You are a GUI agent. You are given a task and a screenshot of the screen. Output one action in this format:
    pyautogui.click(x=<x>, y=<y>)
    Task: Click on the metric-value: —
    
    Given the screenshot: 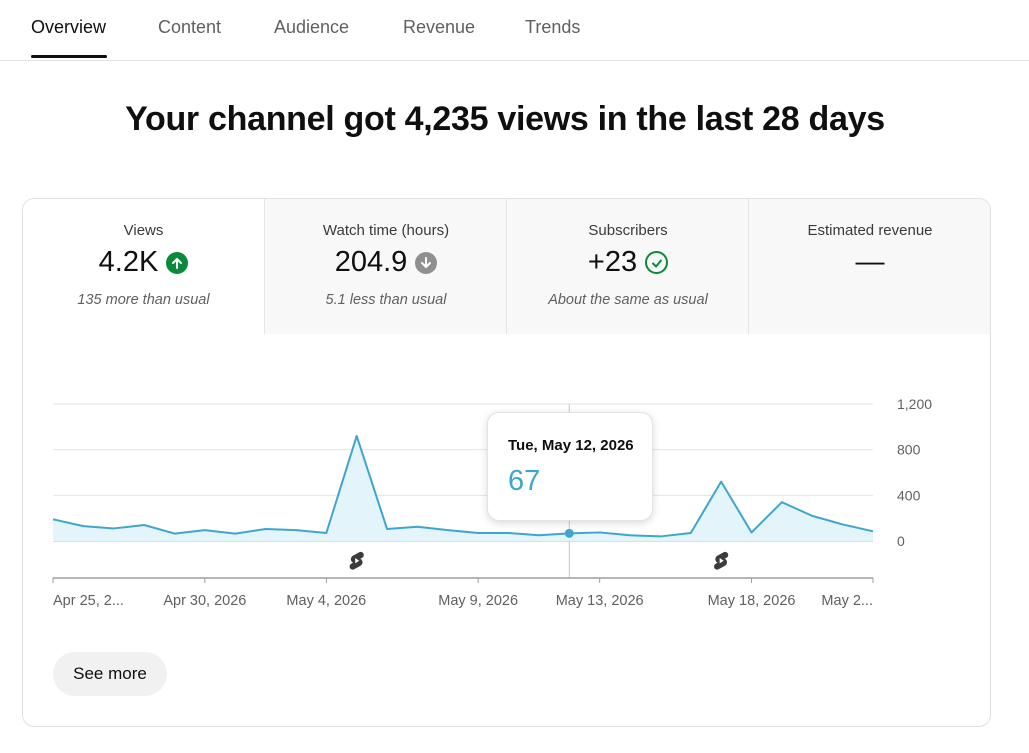 What is the action you would take?
    pyautogui.click(x=870, y=262)
    